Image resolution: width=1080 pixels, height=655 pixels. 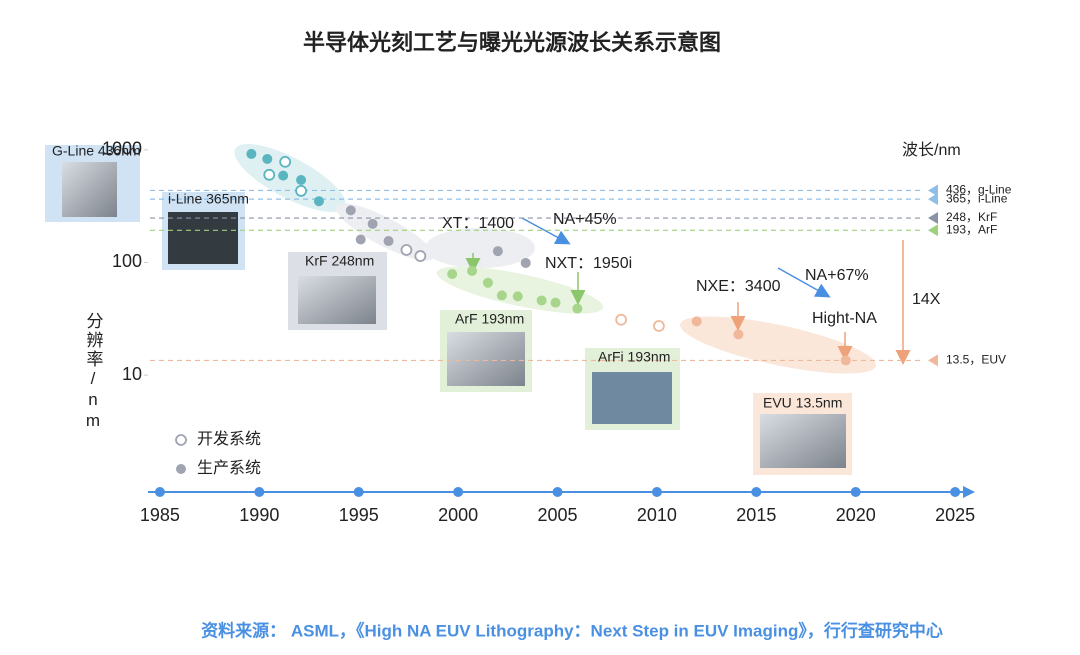 What do you see at coordinates (229, 439) in the screenshot?
I see `legend-label: 开发系统` at bounding box center [229, 439].